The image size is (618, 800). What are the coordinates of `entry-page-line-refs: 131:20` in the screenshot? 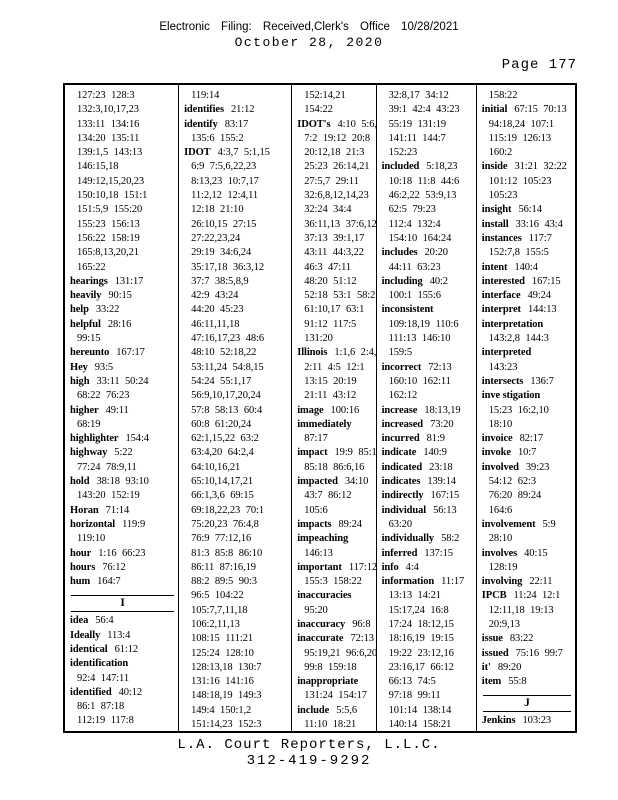 It's located at (318, 339).